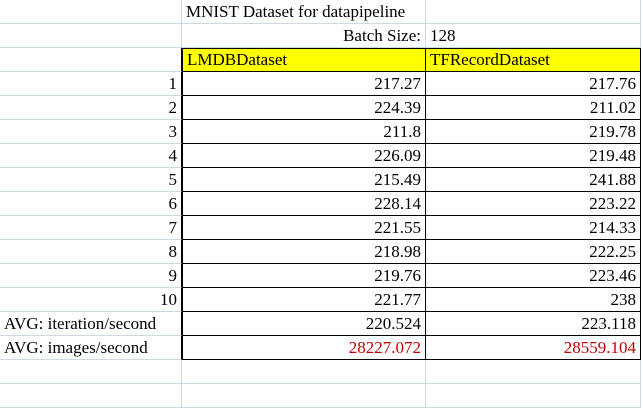 Image resolution: width=643 pixels, height=408 pixels. What do you see at coordinates (304, 228) in the screenshot?
I see `lmdb-value: 221.55` at bounding box center [304, 228].